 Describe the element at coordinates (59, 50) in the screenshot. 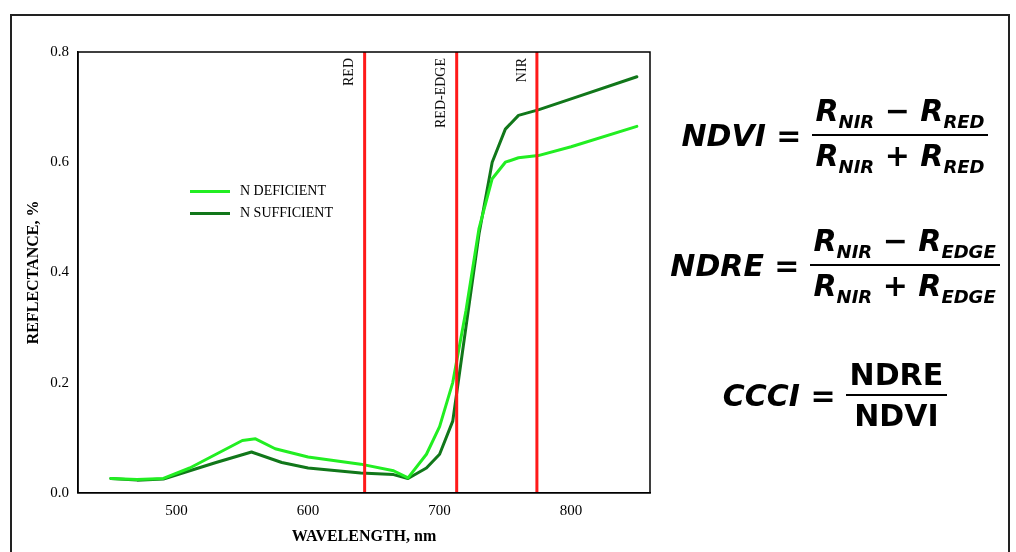

I see `y-tick-label: 0.8` at that location.